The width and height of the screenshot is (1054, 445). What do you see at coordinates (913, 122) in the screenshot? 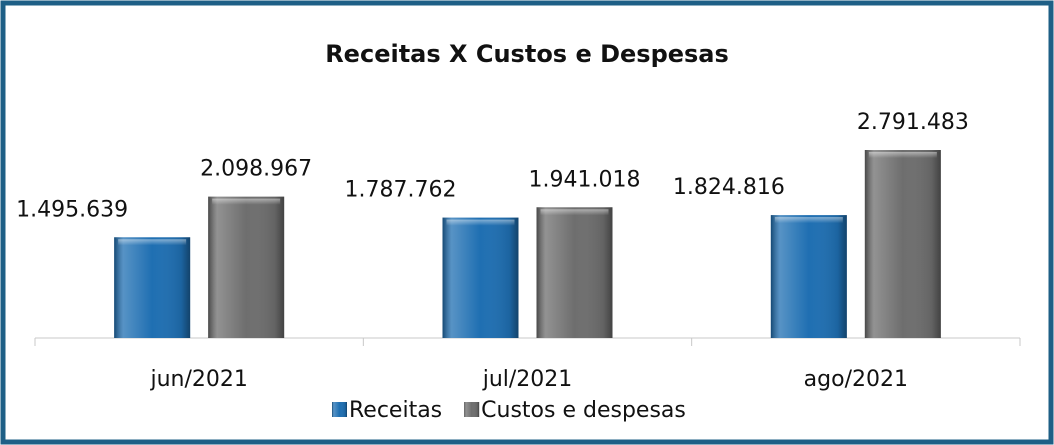
I see `data-label: 2.791.483` at bounding box center [913, 122].